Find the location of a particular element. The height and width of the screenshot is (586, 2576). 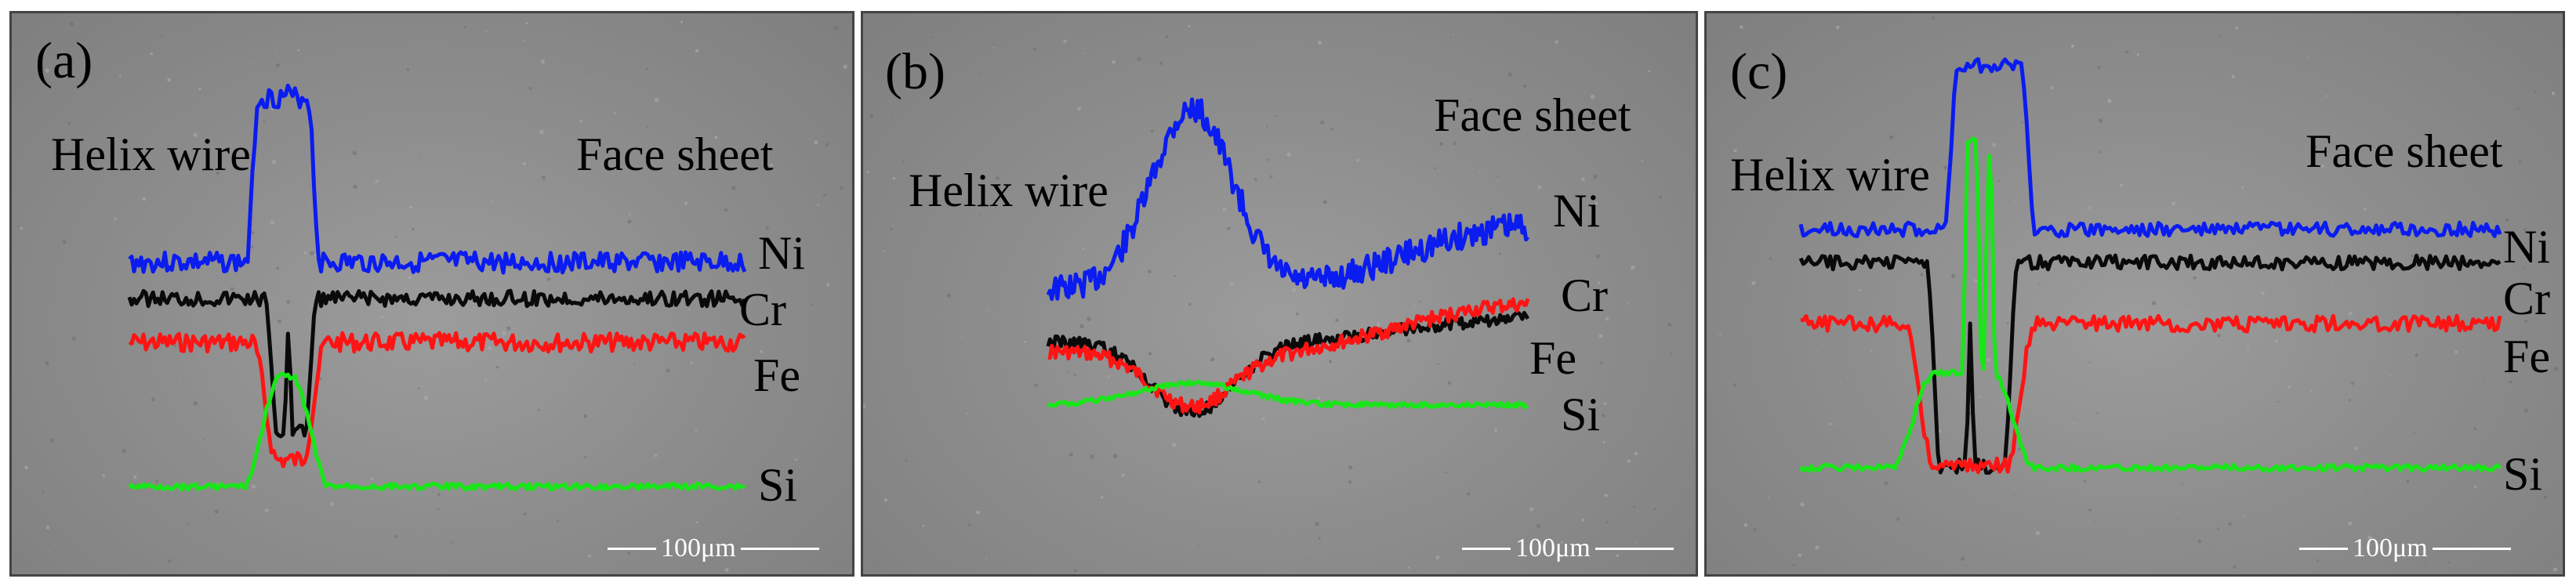

scale-bar-label: 100μm is located at coordinates (699, 548).